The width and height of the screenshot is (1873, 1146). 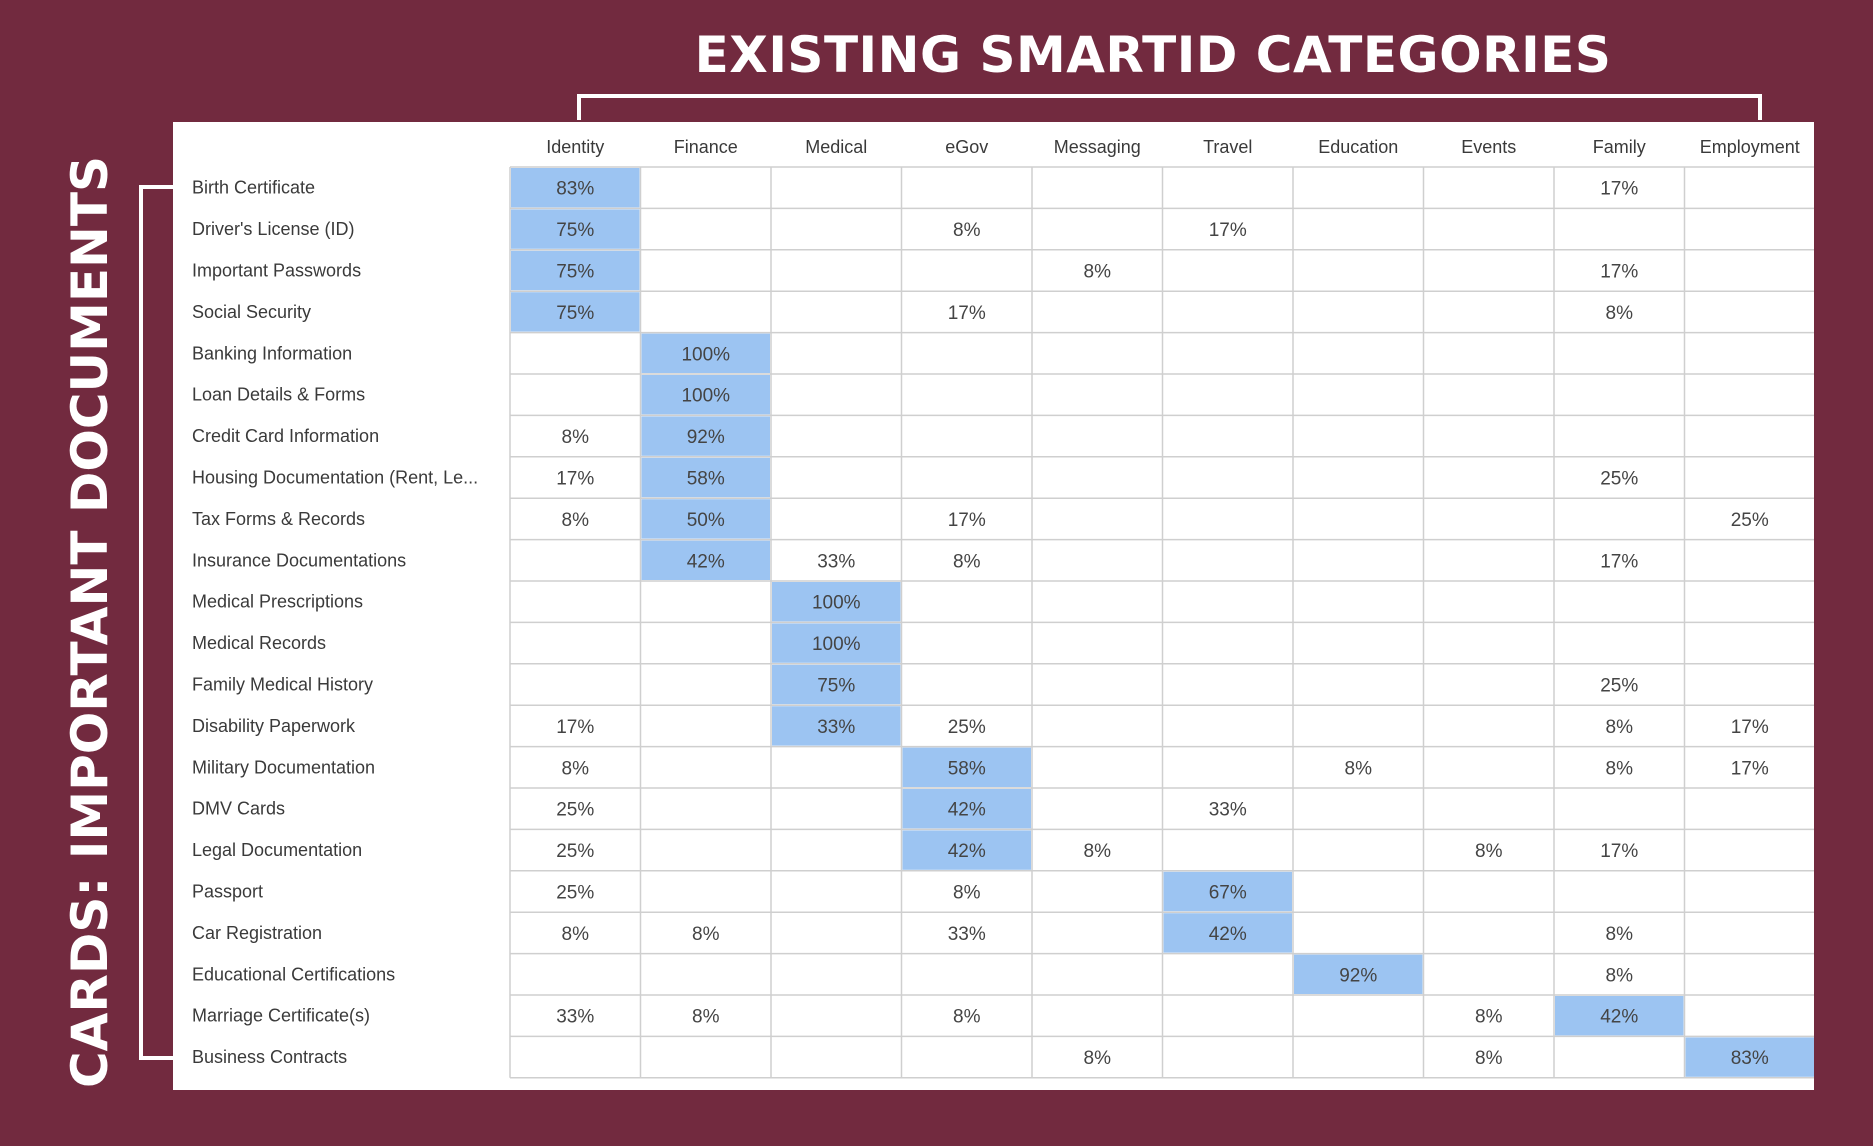 I want to click on cell-value: 100%, so click(x=836, y=603).